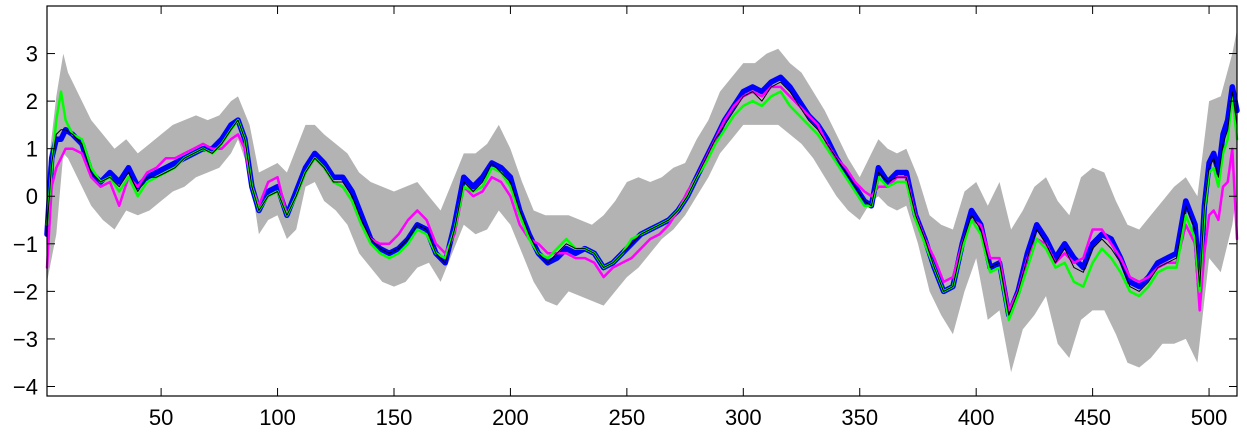 This screenshot has height=438, width=1247. What do you see at coordinates (32, 54) in the screenshot?
I see `y-tick-label: 3` at bounding box center [32, 54].